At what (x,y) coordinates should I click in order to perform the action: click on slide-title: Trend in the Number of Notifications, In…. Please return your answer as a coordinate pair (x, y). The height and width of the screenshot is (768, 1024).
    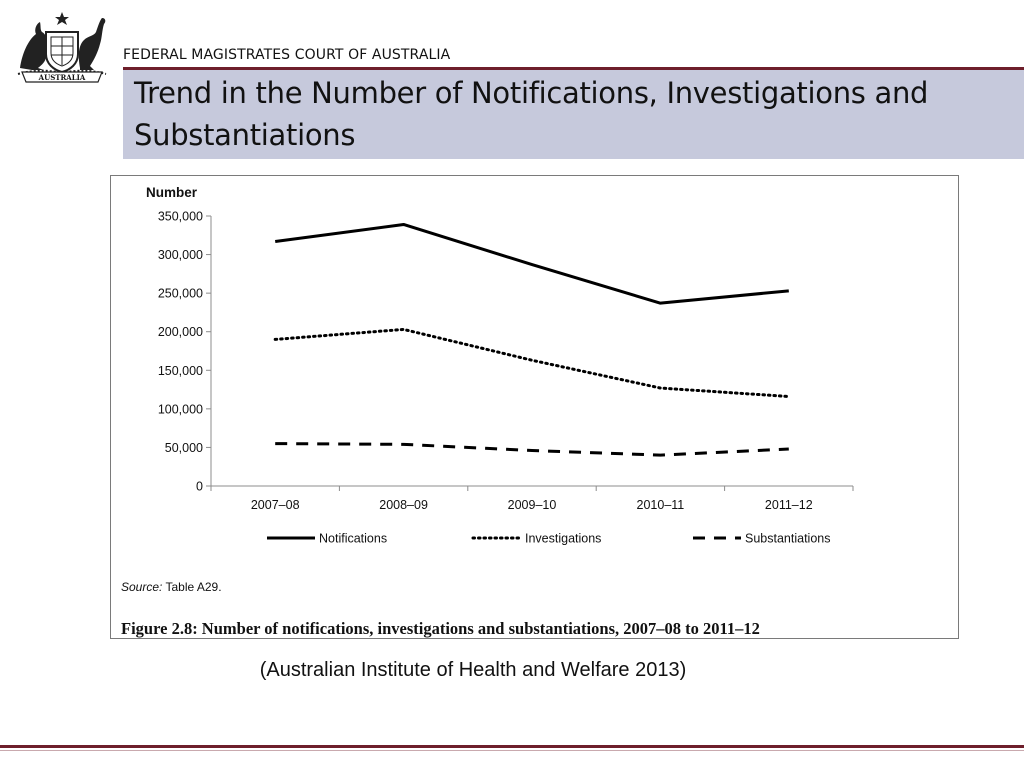
    Looking at the image, I should click on (531, 114).